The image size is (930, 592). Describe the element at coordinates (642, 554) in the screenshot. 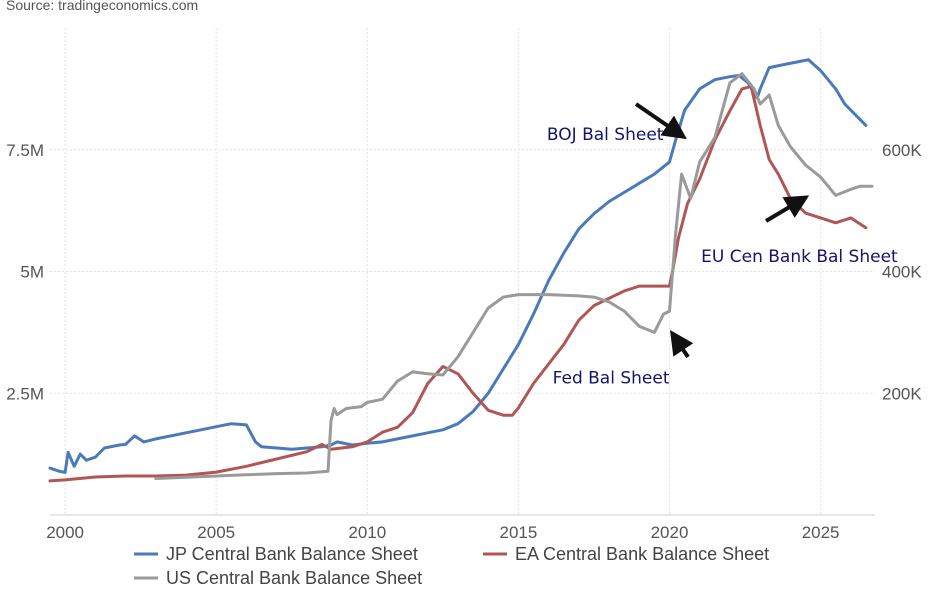

I see `legend-label: EA Central Bank Balance Sheet` at that location.